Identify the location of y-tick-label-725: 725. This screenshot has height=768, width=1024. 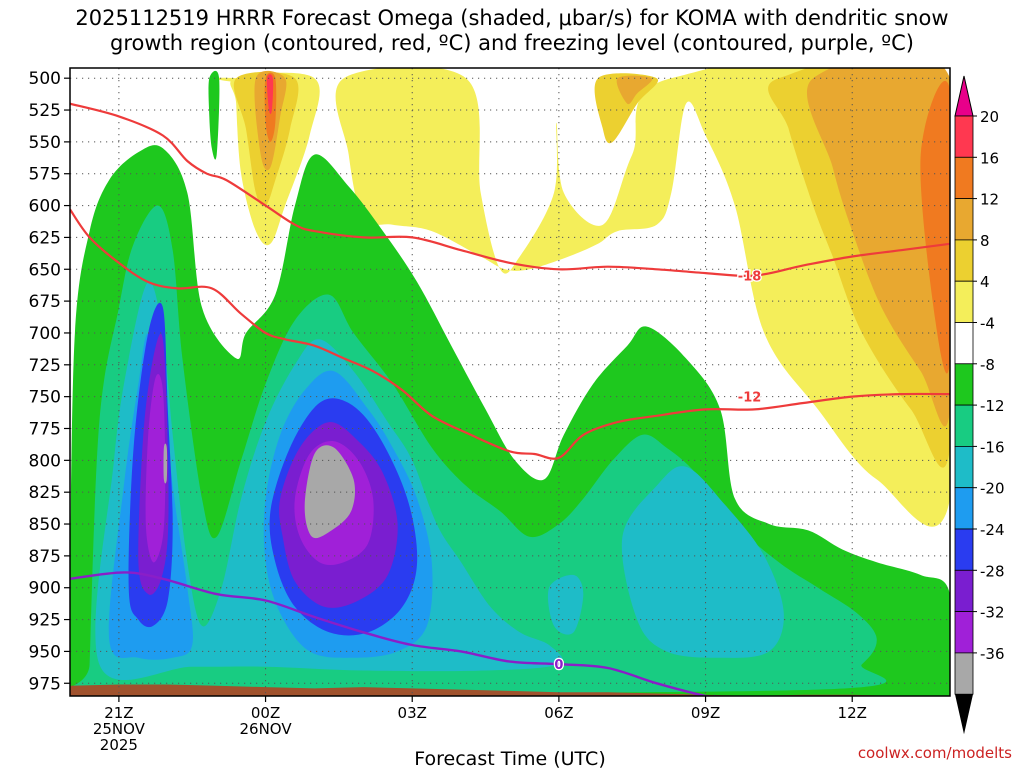
(45, 366).